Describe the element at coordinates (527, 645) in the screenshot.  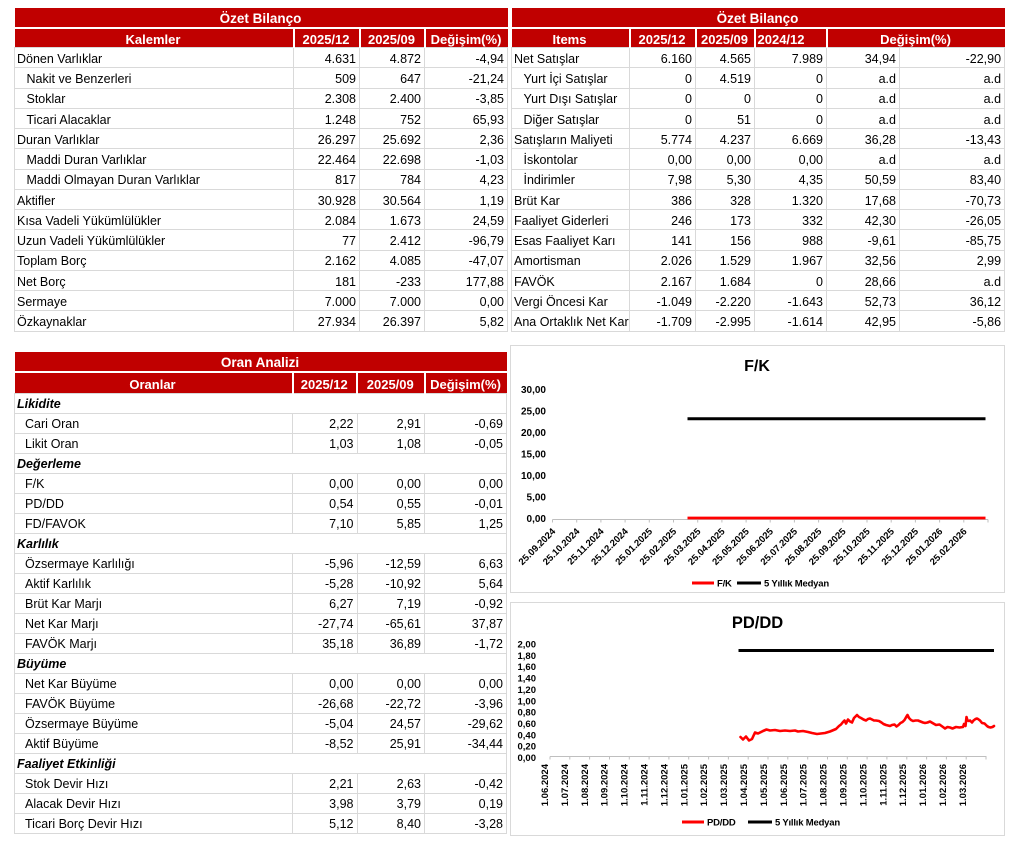
I see `svg-text: 2,00` at that location.